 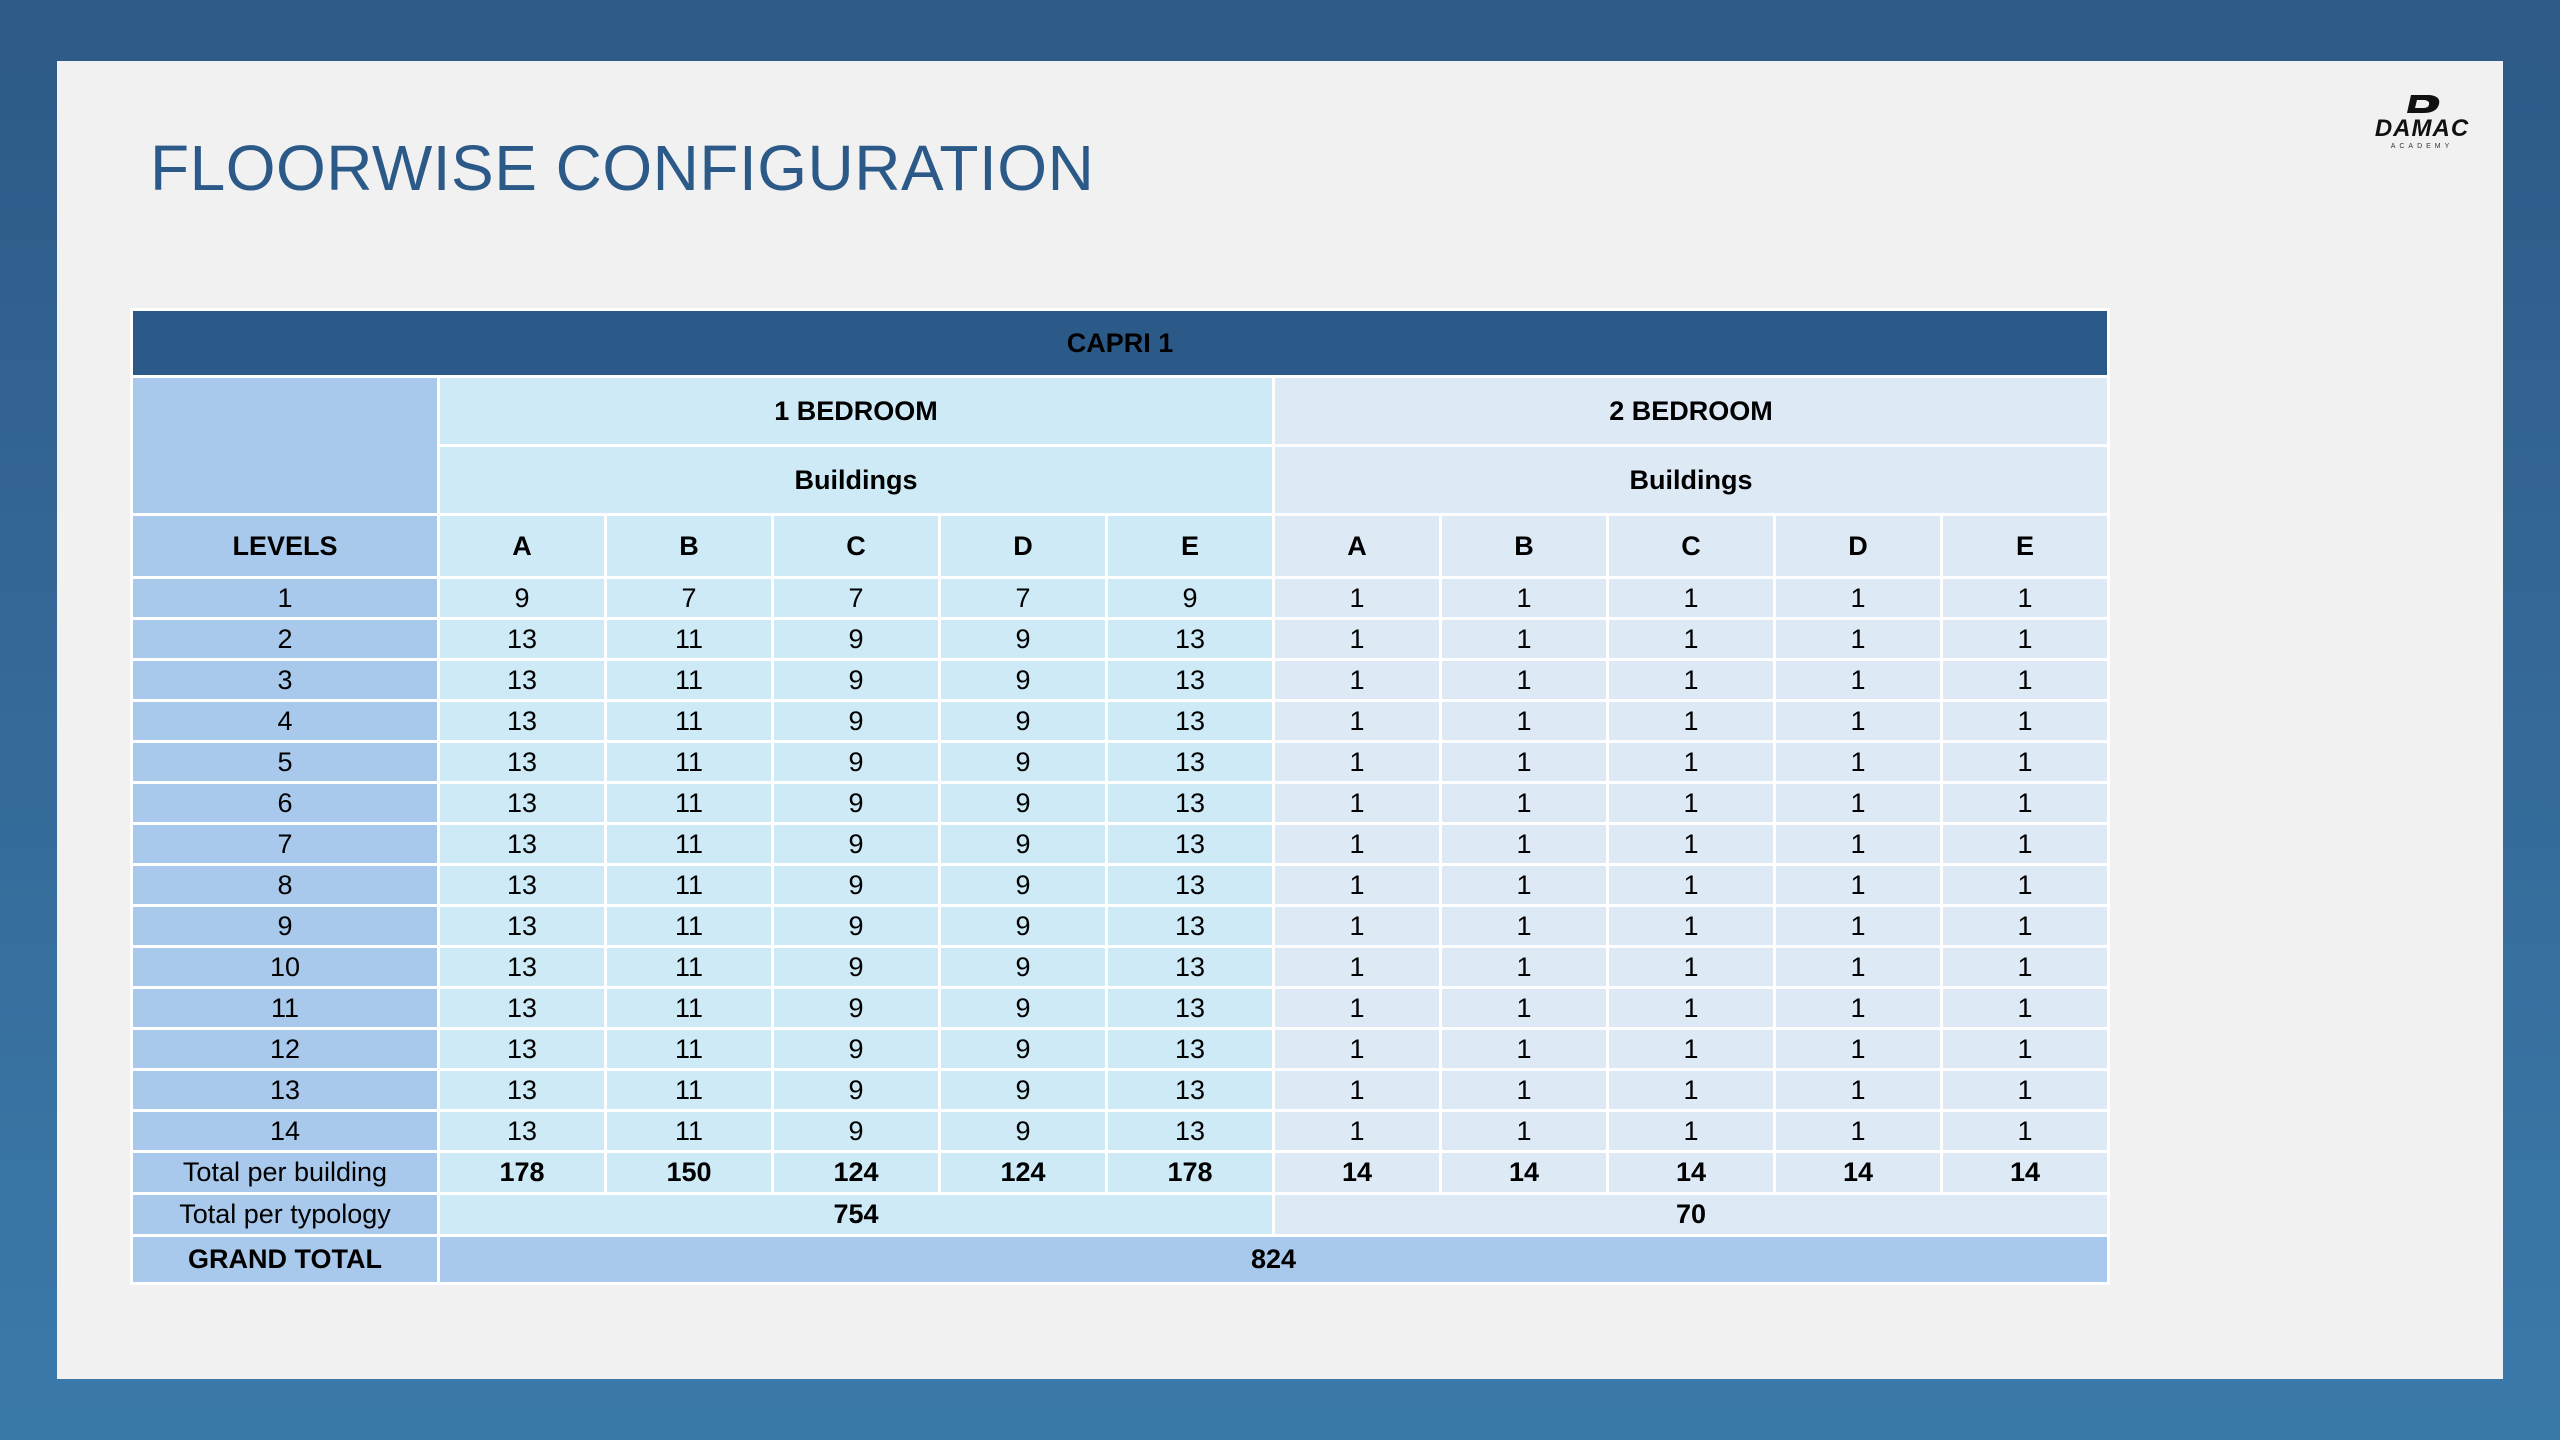 I want to click on grand-total-row: GRAND TOTAL 824, so click(x=1120, y=1259).